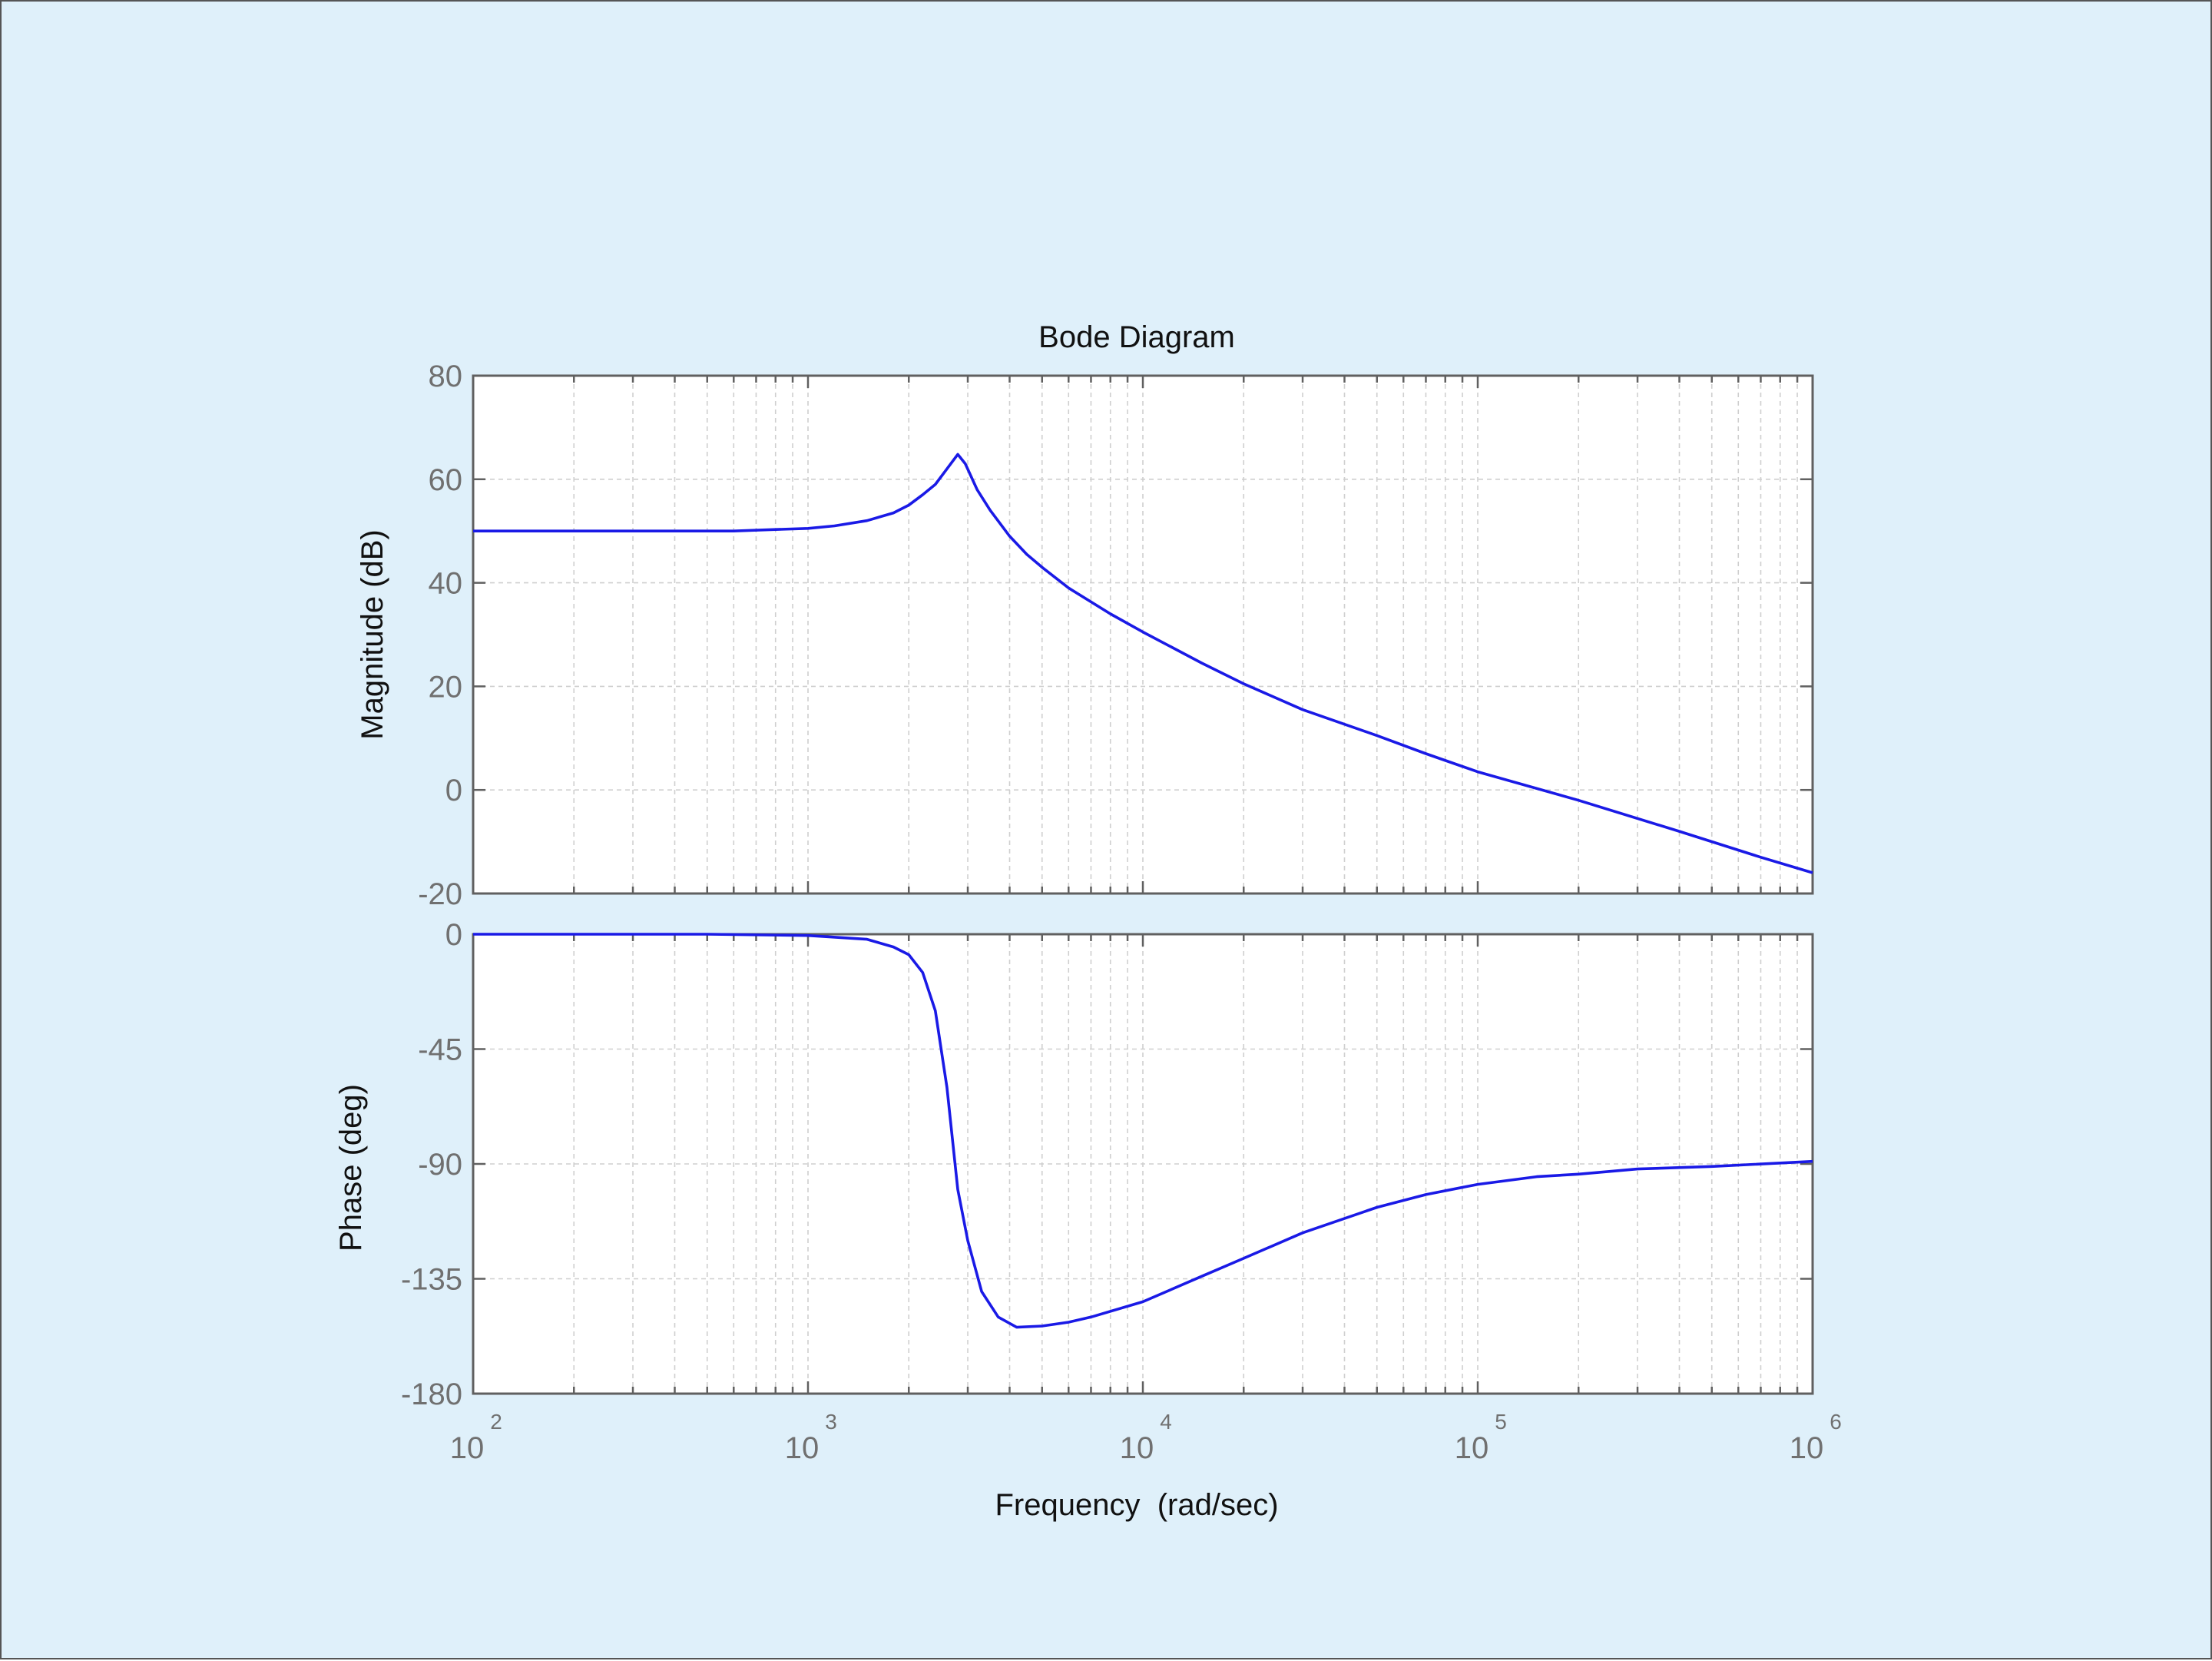 The height and width of the screenshot is (1661, 2212). What do you see at coordinates (432, 1394) in the screenshot?
I see `y-tick-label: -180` at bounding box center [432, 1394].